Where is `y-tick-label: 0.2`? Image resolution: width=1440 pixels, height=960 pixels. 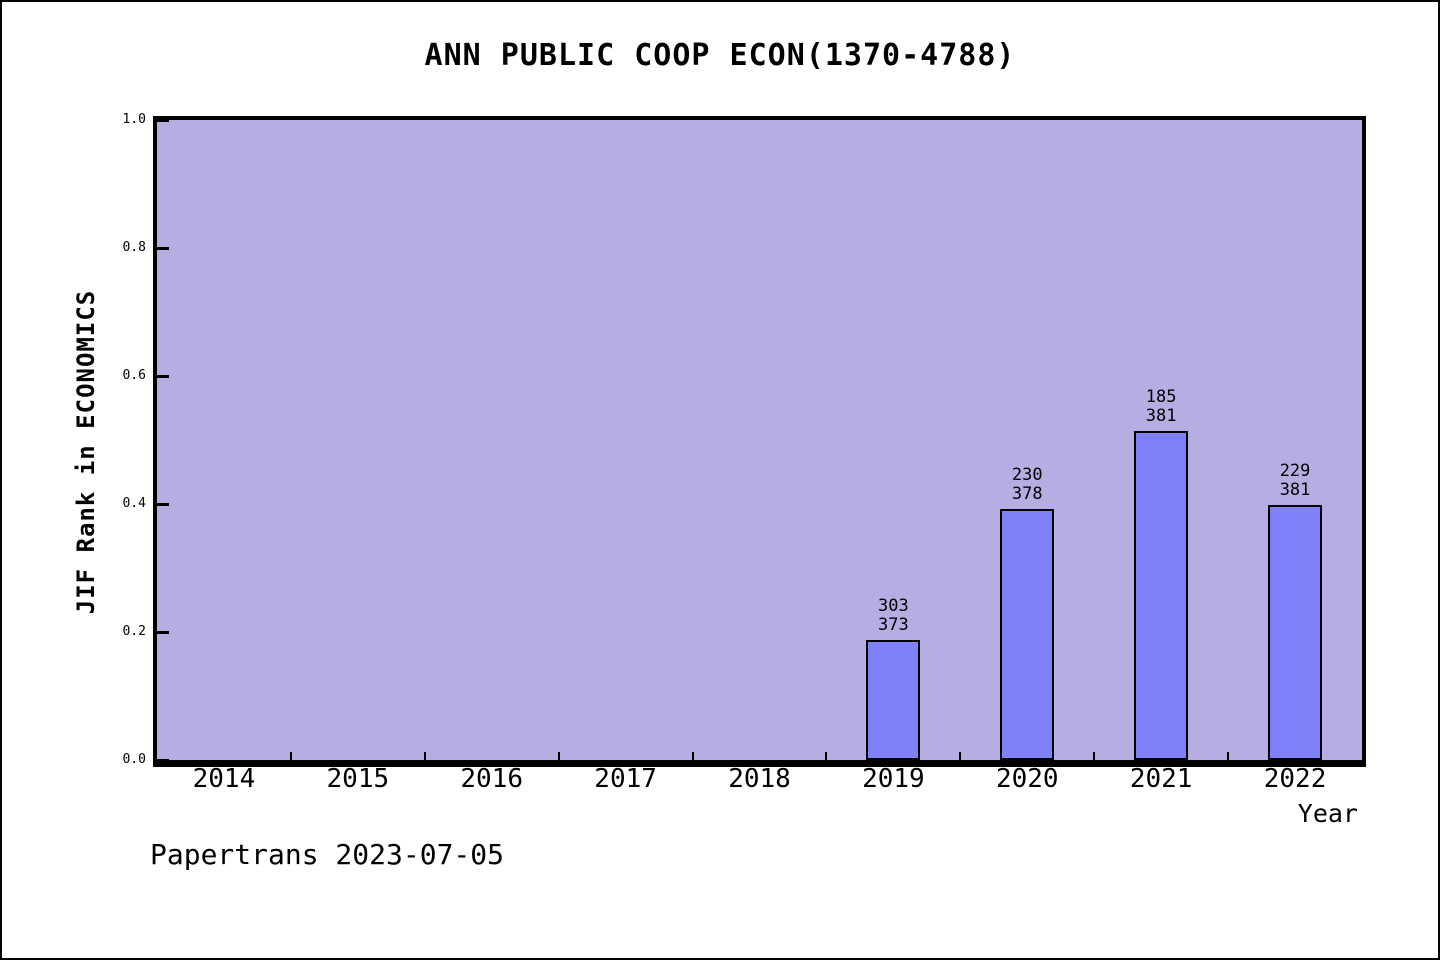 y-tick-label: 0.2 is located at coordinates (134, 631).